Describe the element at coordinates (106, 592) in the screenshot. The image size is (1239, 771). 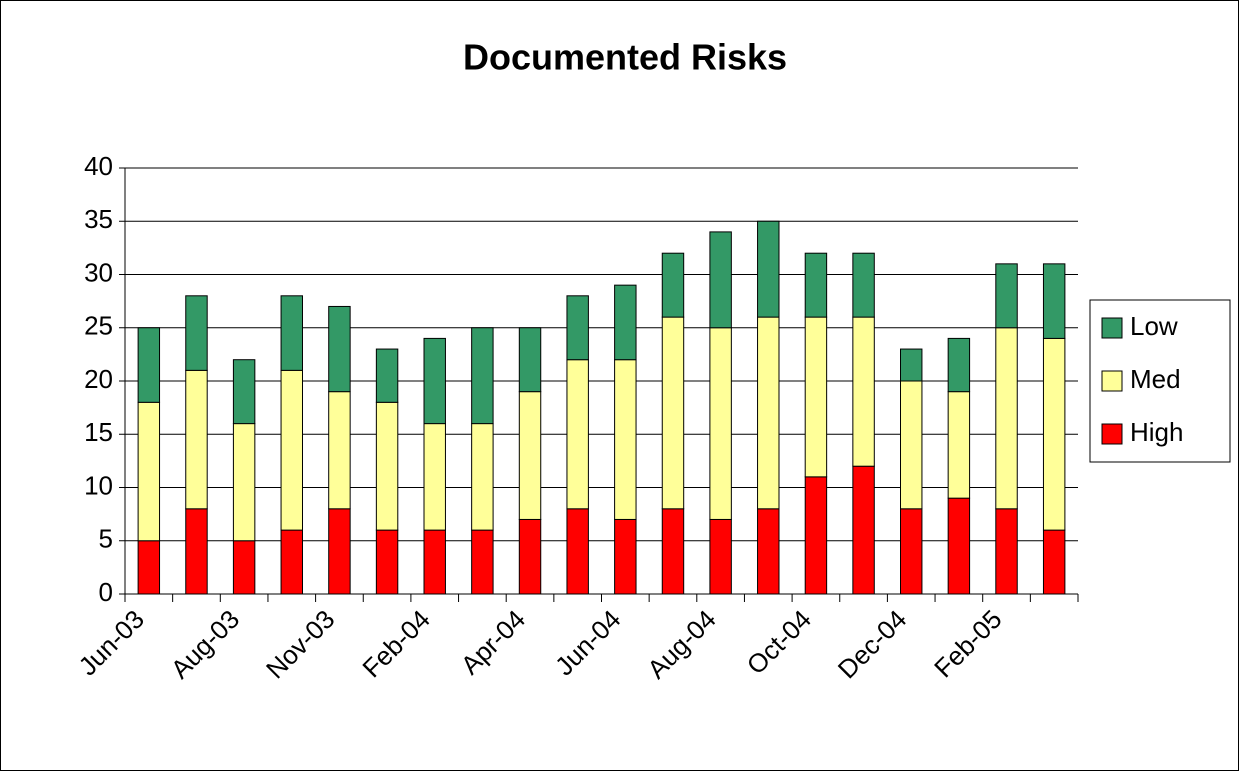
I see `y-tick-label: 0` at that location.